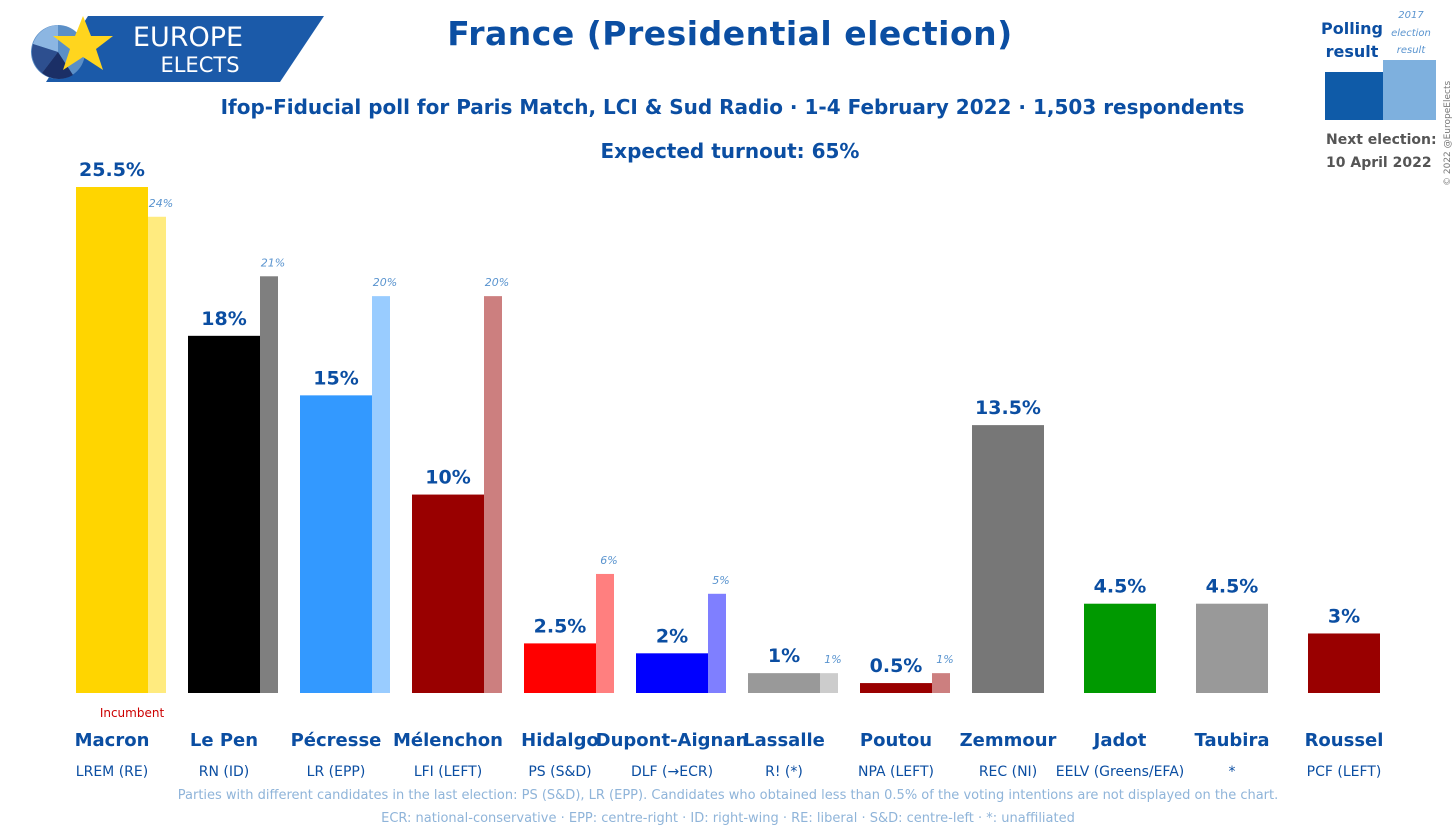 This screenshot has height=834, width=1456. Describe the element at coordinates (1120, 648) in the screenshot. I see `bar-poll-jadot` at that location.